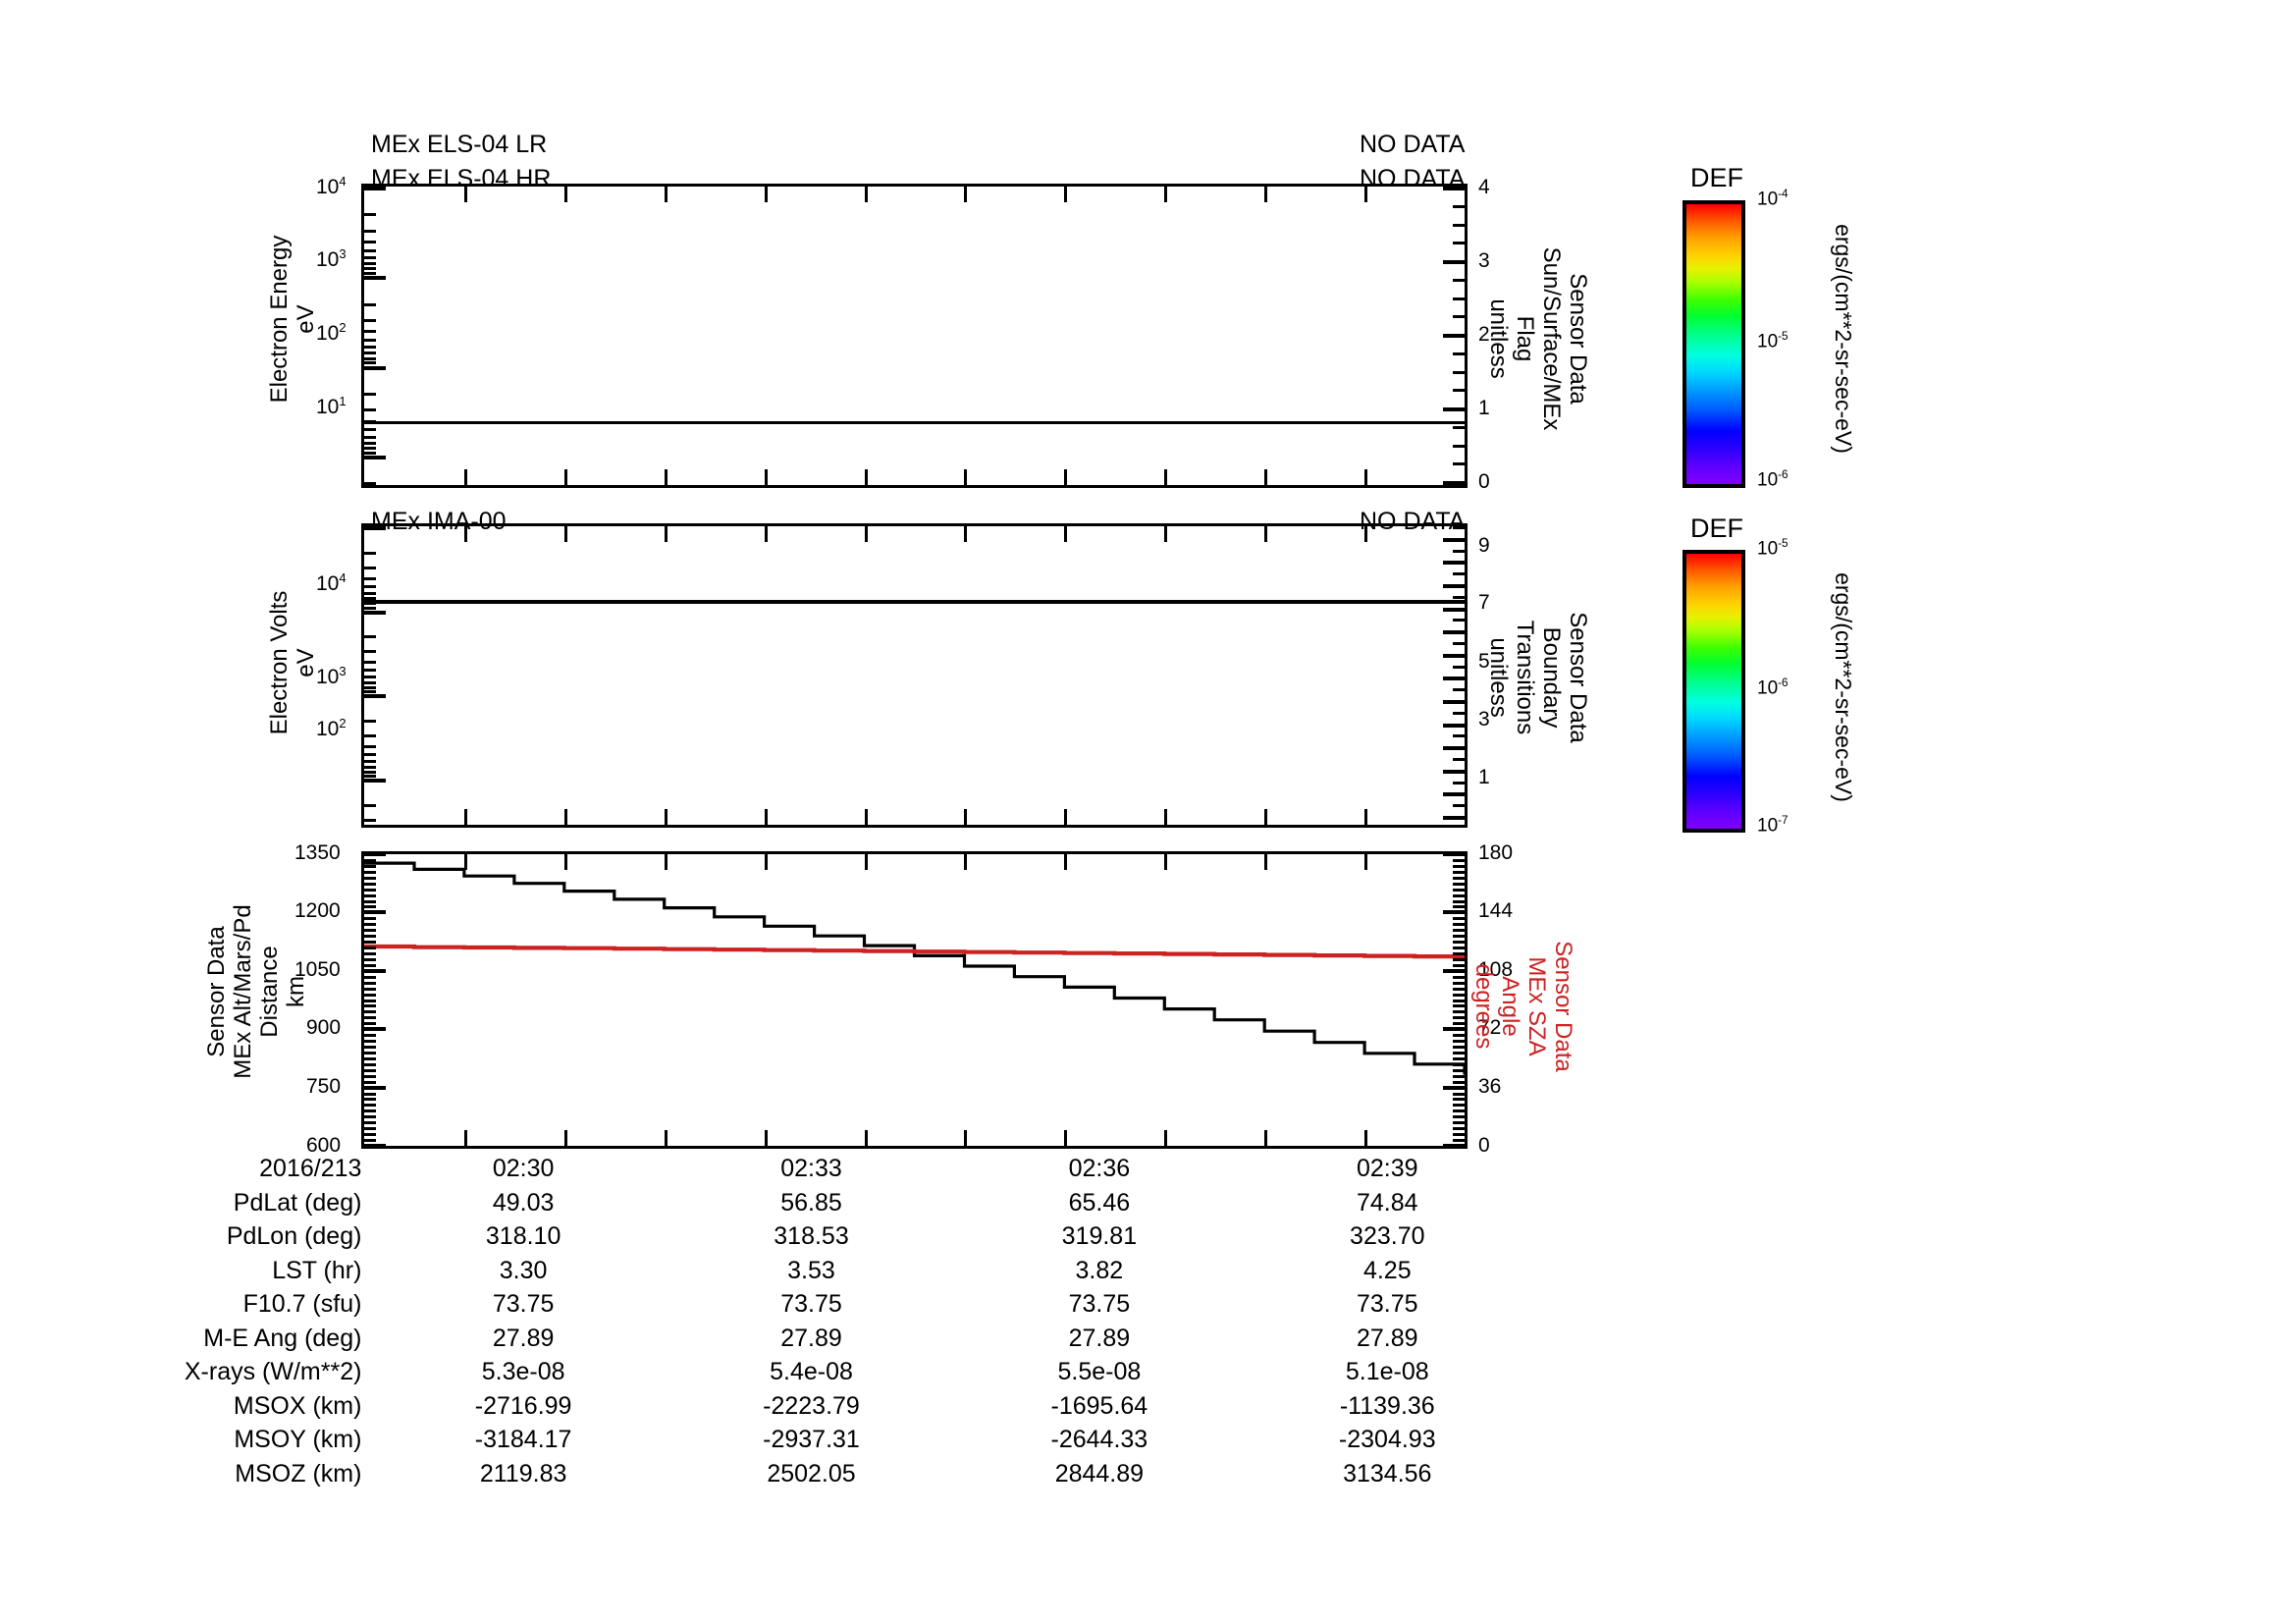 The image size is (2296, 1623). I want to click on panel1-y2tick-3: 3, so click(1484, 260).